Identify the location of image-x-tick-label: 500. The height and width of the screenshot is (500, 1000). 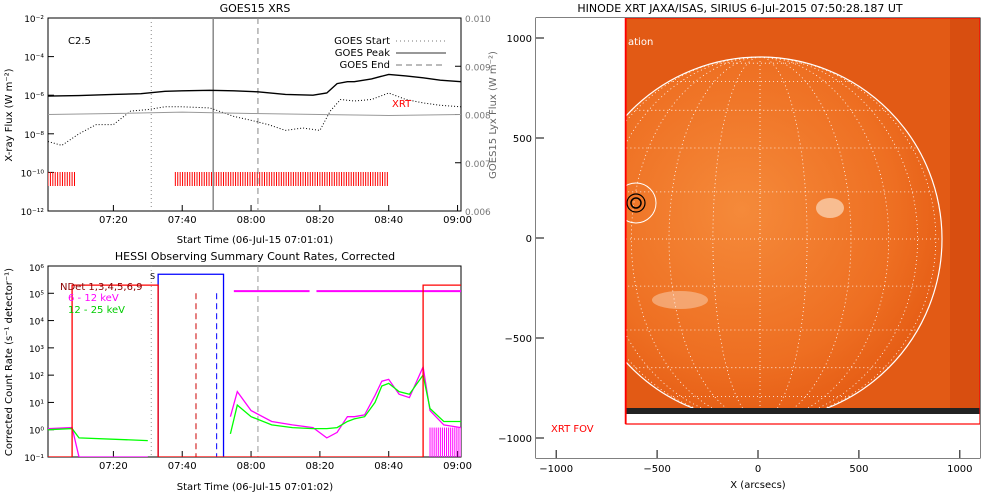
(858, 469).